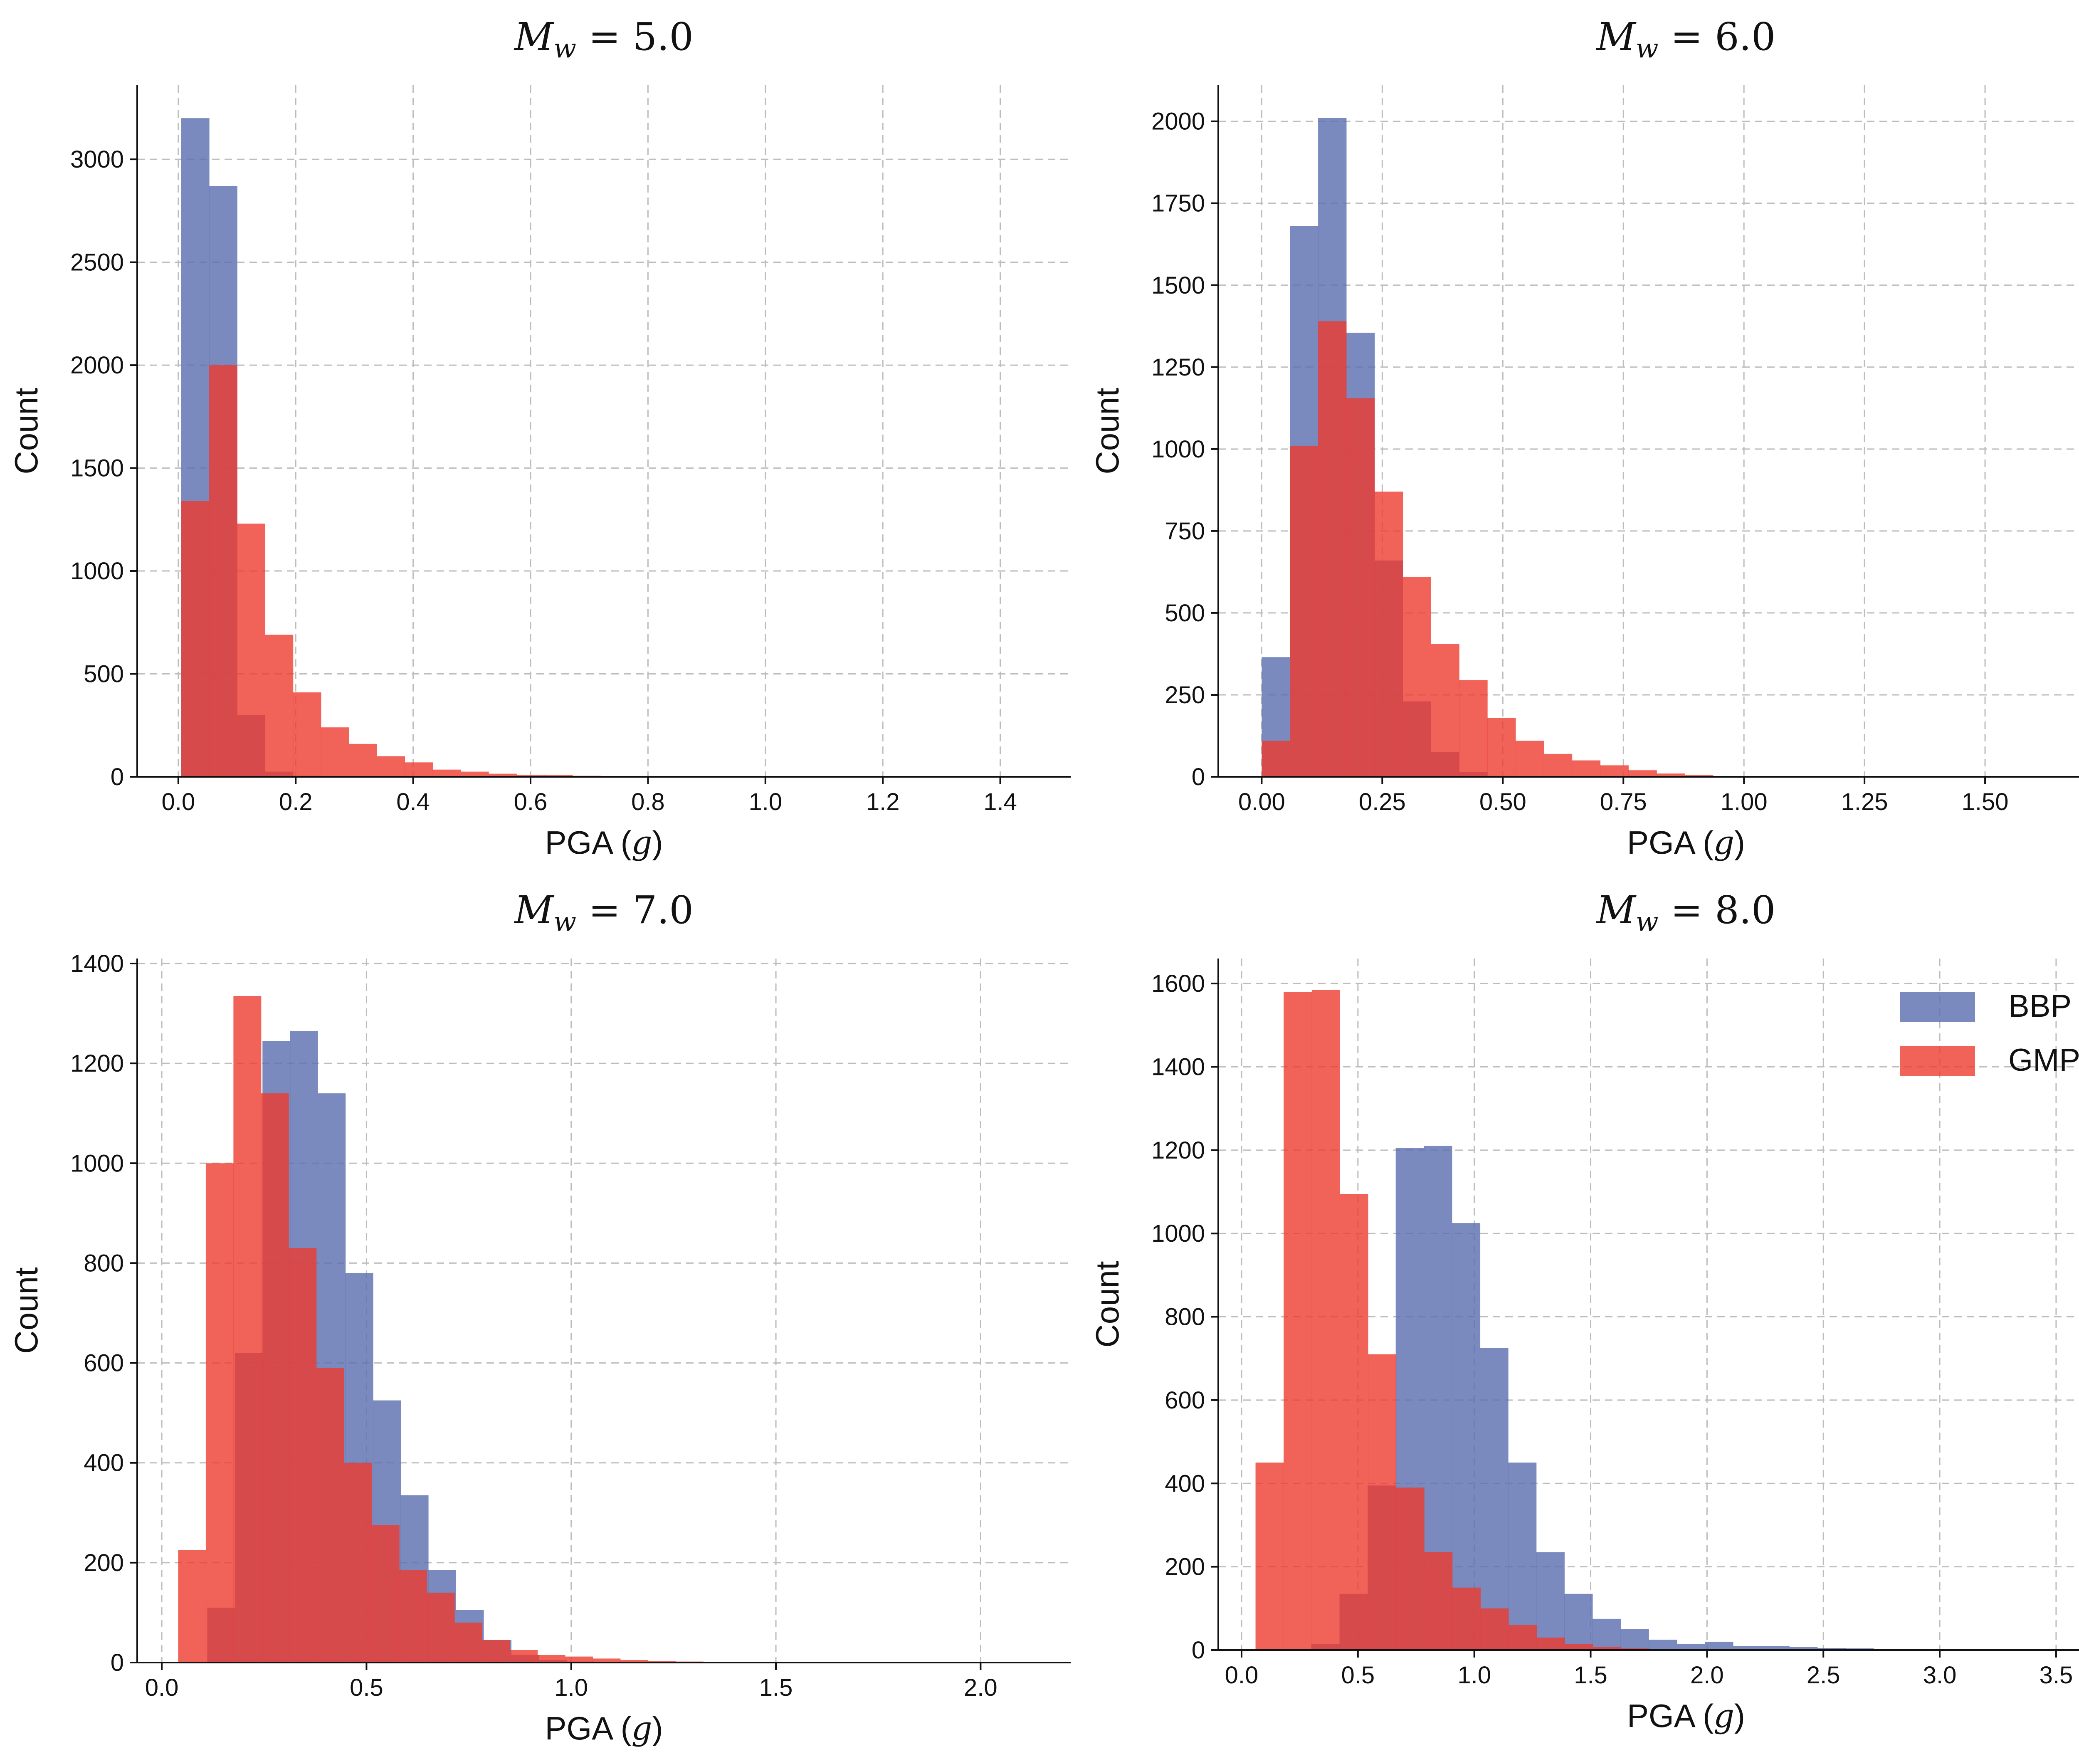  I want to click on chart-title: Mw = 5.0, so click(604, 39).